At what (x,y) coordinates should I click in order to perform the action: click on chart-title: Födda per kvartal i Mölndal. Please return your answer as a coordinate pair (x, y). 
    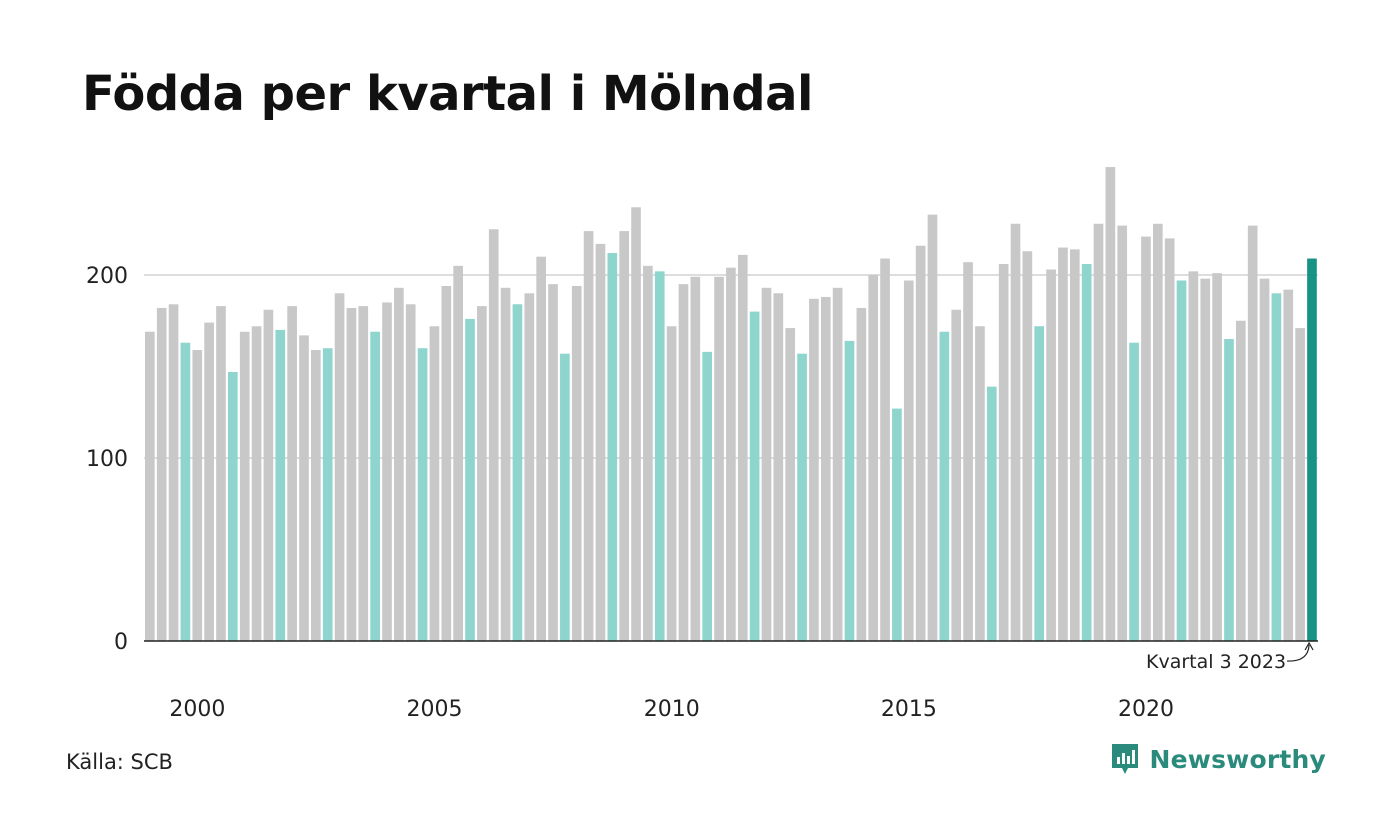
    Looking at the image, I should click on (447, 94).